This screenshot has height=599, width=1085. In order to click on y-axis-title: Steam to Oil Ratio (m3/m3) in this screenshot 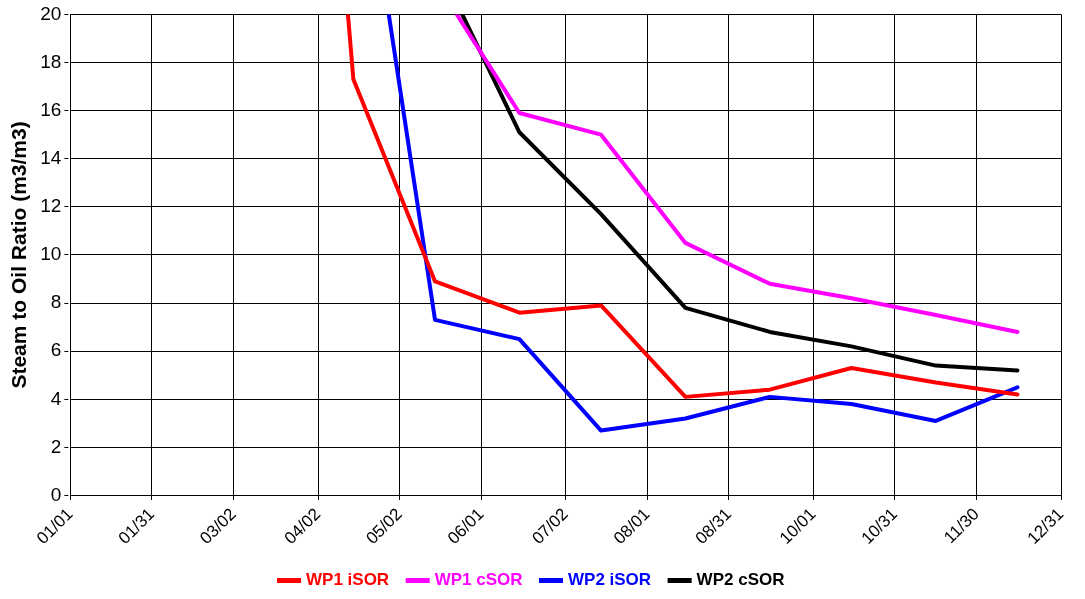, I will do `click(19, 255)`.